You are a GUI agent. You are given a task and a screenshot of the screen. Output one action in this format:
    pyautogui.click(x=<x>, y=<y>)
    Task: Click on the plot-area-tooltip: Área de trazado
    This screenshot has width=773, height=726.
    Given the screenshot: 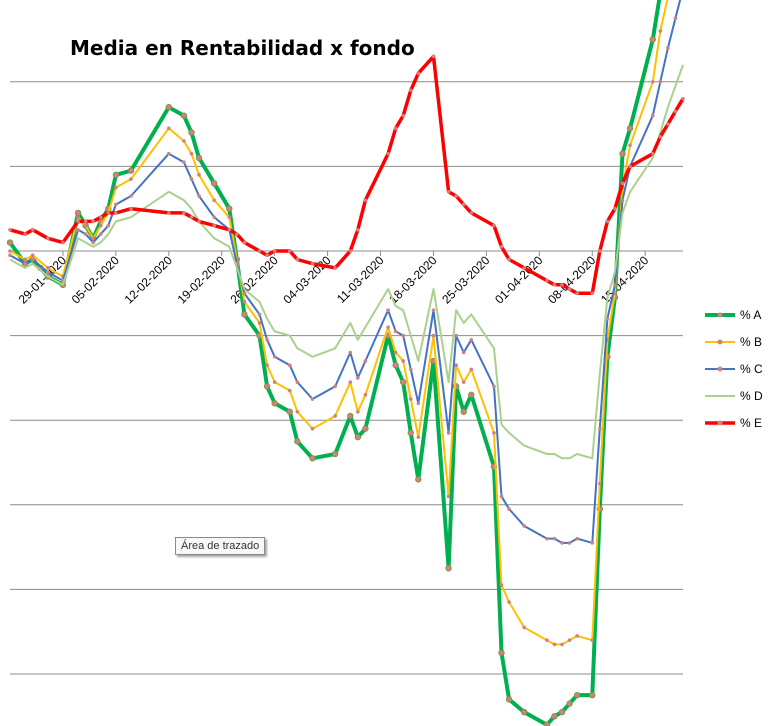 What is the action you would take?
    pyautogui.click(x=220, y=546)
    